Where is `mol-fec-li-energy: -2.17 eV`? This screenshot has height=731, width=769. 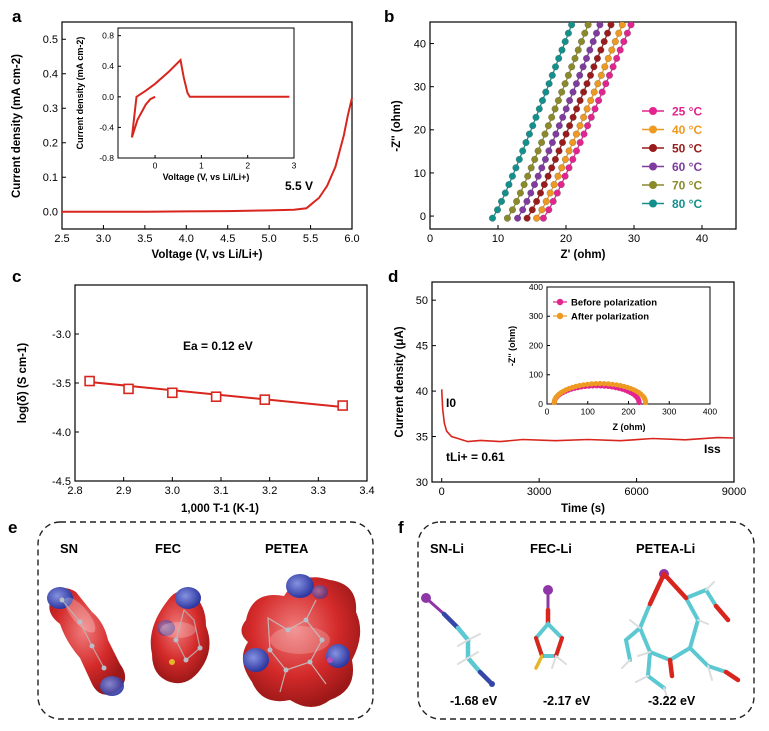
mol-fec-li-energy: -2.17 eV is located at coordinates (567, 701).